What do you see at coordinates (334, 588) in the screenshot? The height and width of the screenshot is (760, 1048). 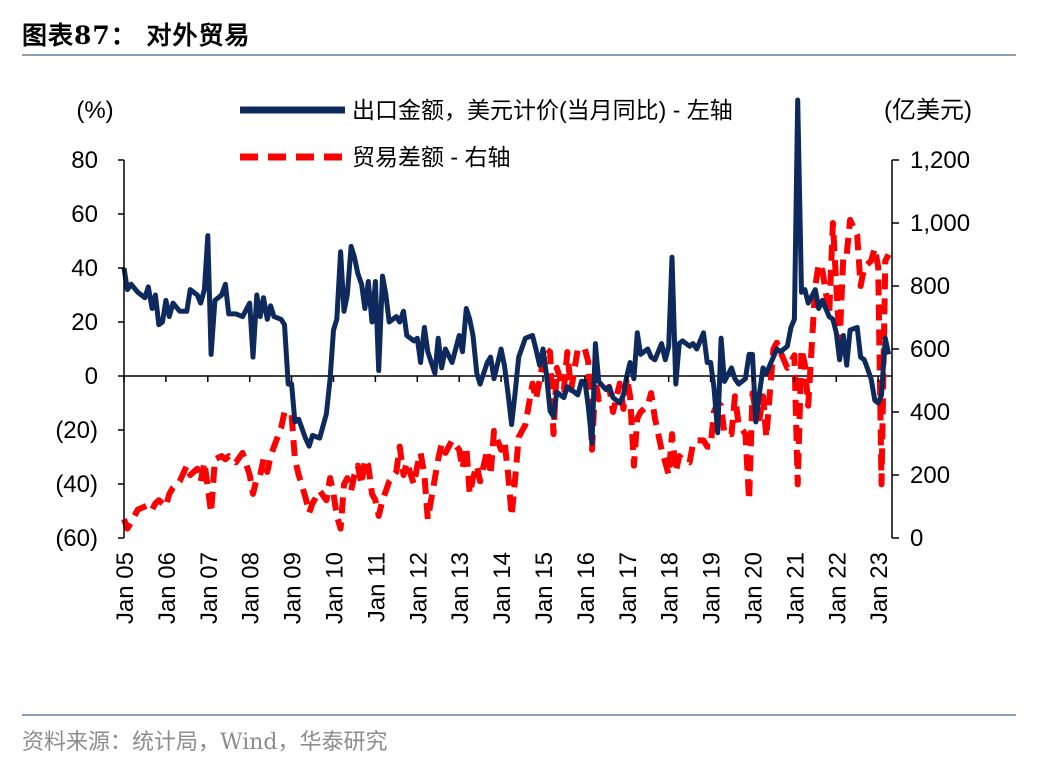 I see `x-tick-label: Jan 10` at bounding box center [334, 588].